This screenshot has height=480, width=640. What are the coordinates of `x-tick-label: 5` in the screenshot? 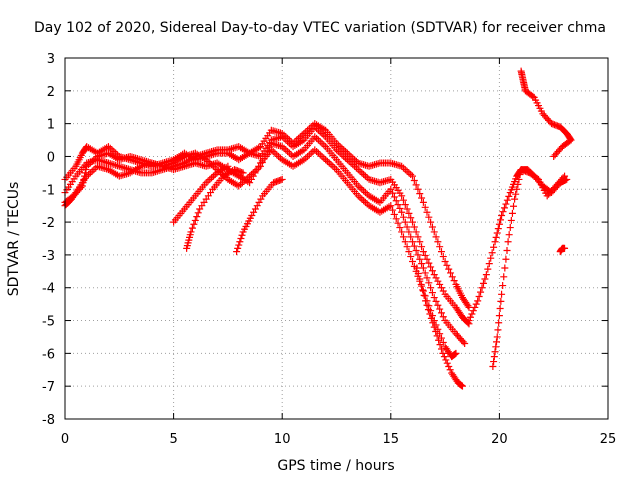 It's located at (173, 439).